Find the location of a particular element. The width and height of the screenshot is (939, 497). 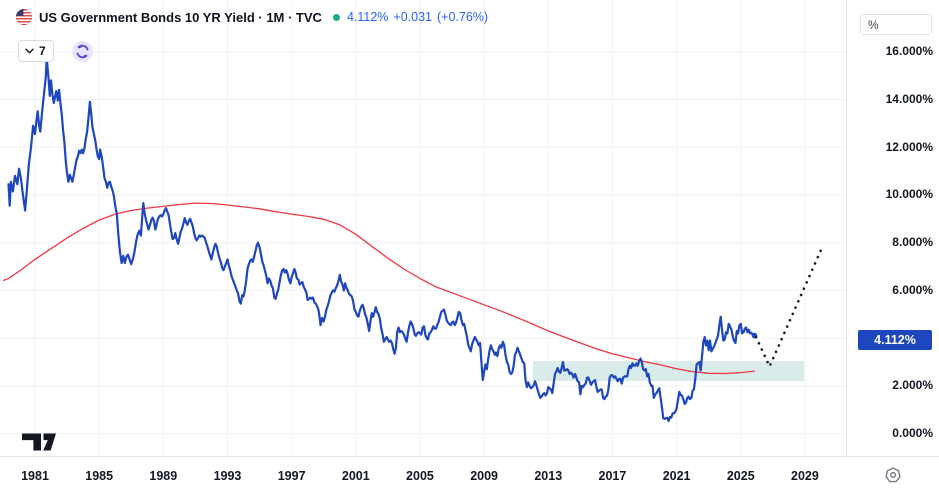

time-tick-label: 2025 is located at coordinates (740, 476).